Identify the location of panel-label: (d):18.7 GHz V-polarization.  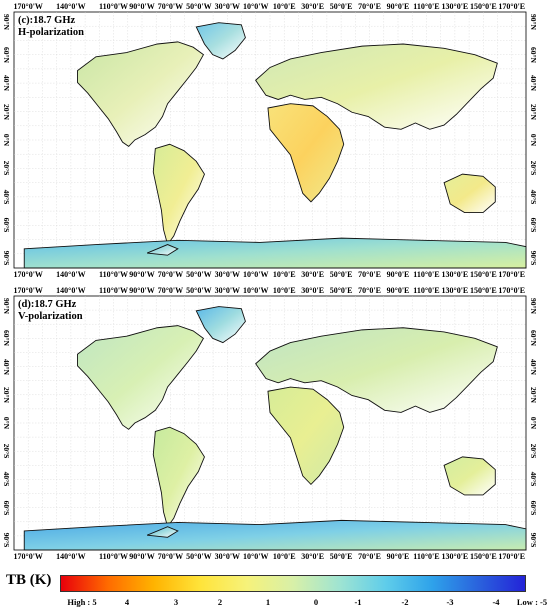
(50, 311).